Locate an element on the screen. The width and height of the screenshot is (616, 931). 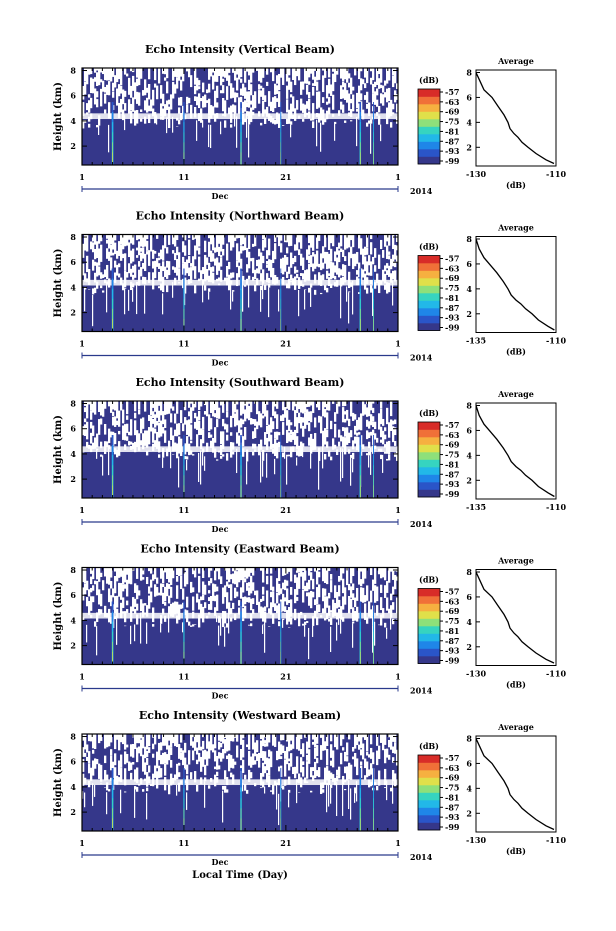
colorbar-tick-label: -87 is located at coordinates (452, 474).